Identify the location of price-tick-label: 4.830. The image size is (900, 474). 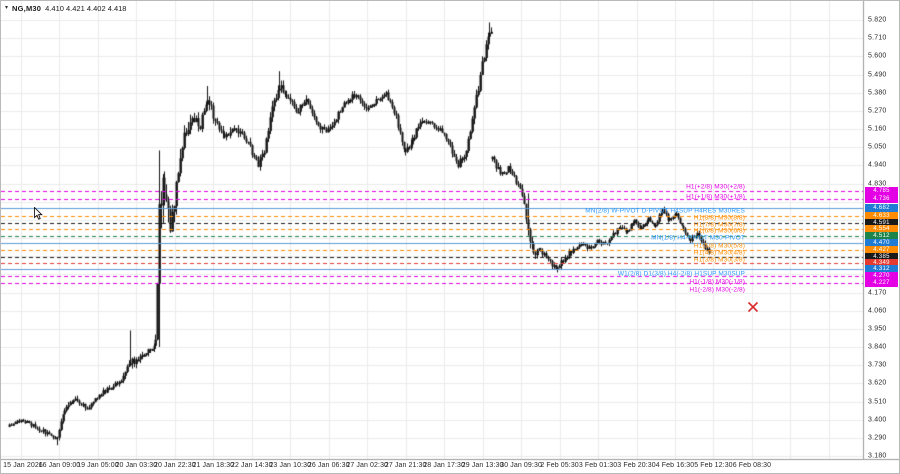
(877, 183).